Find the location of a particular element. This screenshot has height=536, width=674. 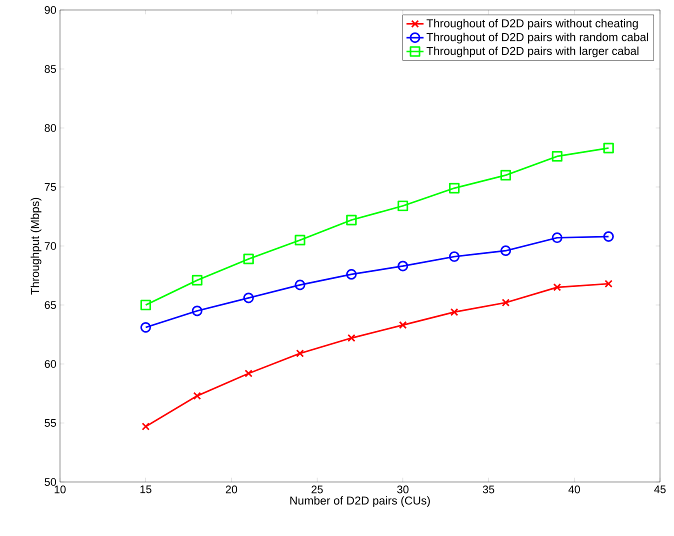

x-tick-label: 45 is located at coordinates (660, 490).